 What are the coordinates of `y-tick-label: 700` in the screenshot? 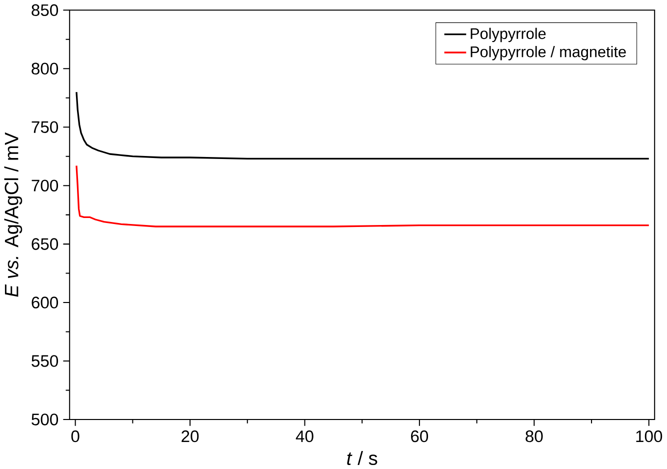 It's located at (45, 186).